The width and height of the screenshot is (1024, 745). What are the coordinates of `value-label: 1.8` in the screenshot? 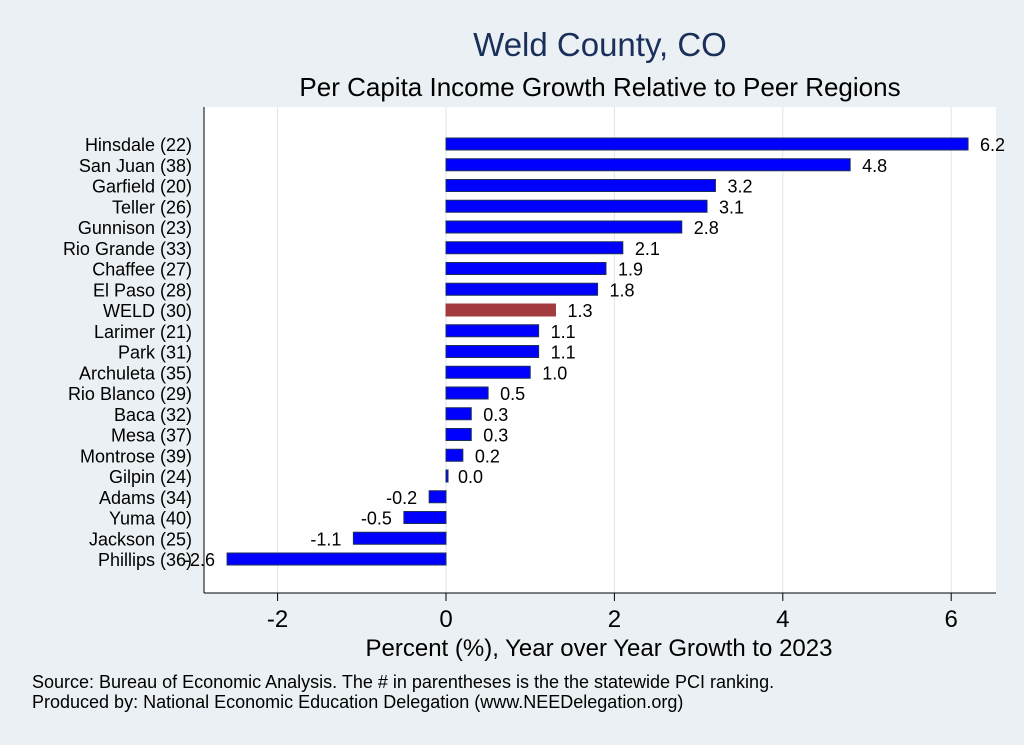 It's located at (622, 290).